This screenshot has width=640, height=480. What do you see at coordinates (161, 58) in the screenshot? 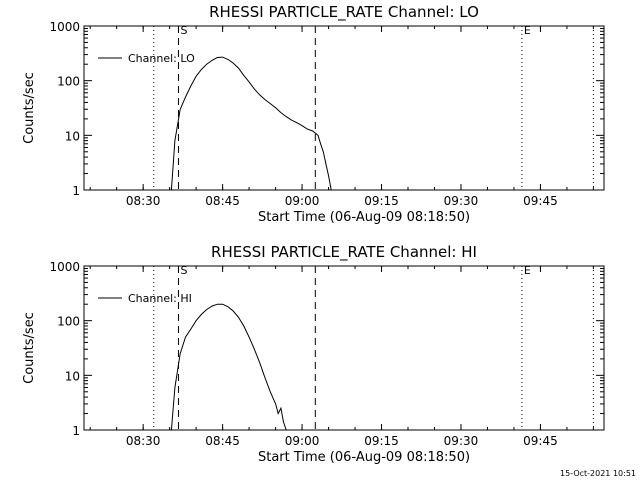
I see `legend-label: Channel: LO` at bounding box center [161, 58].